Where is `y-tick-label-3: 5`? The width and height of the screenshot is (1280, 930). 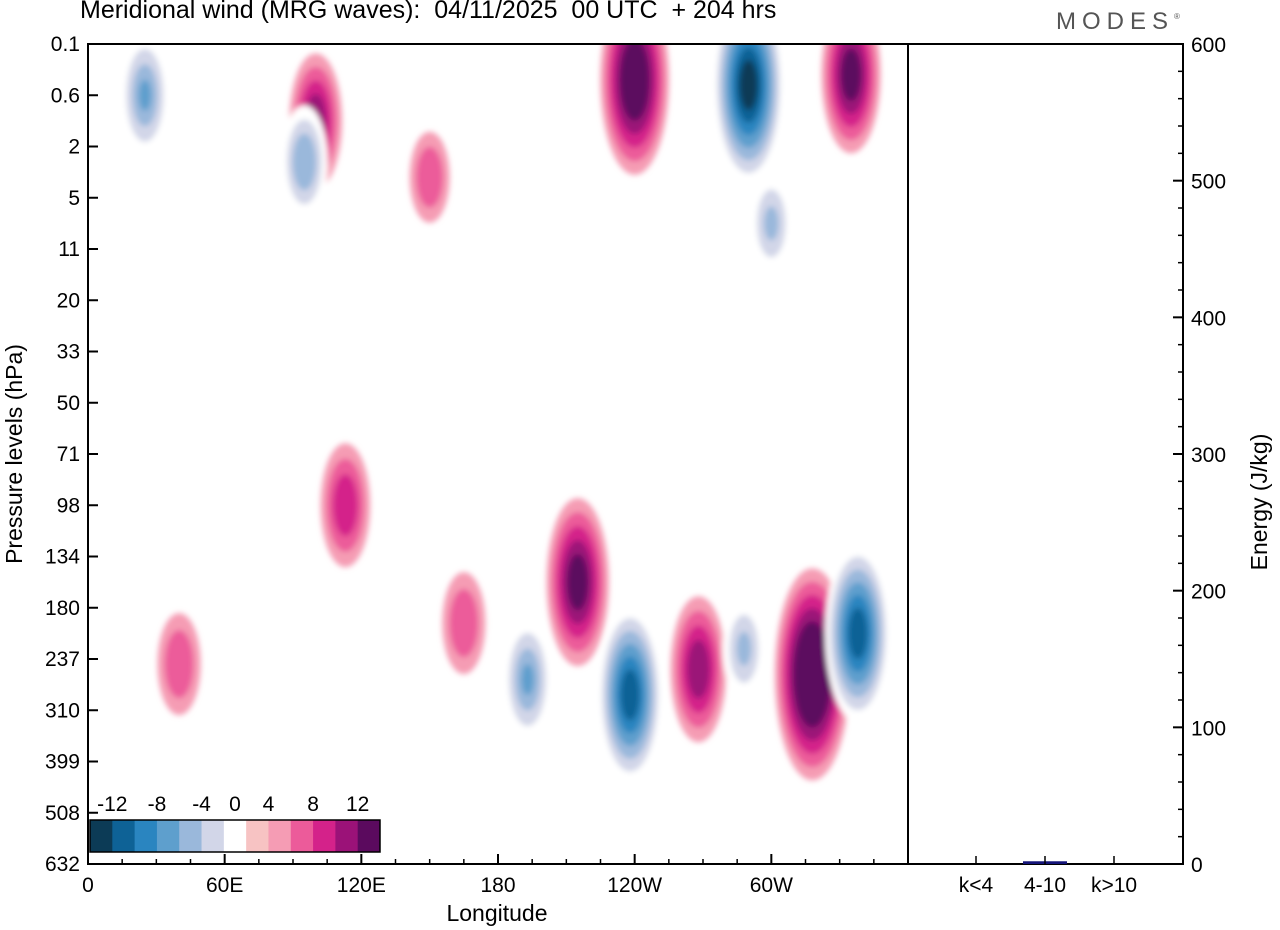
y-tick-label-3: 5 is located at coordinates (74, 198).